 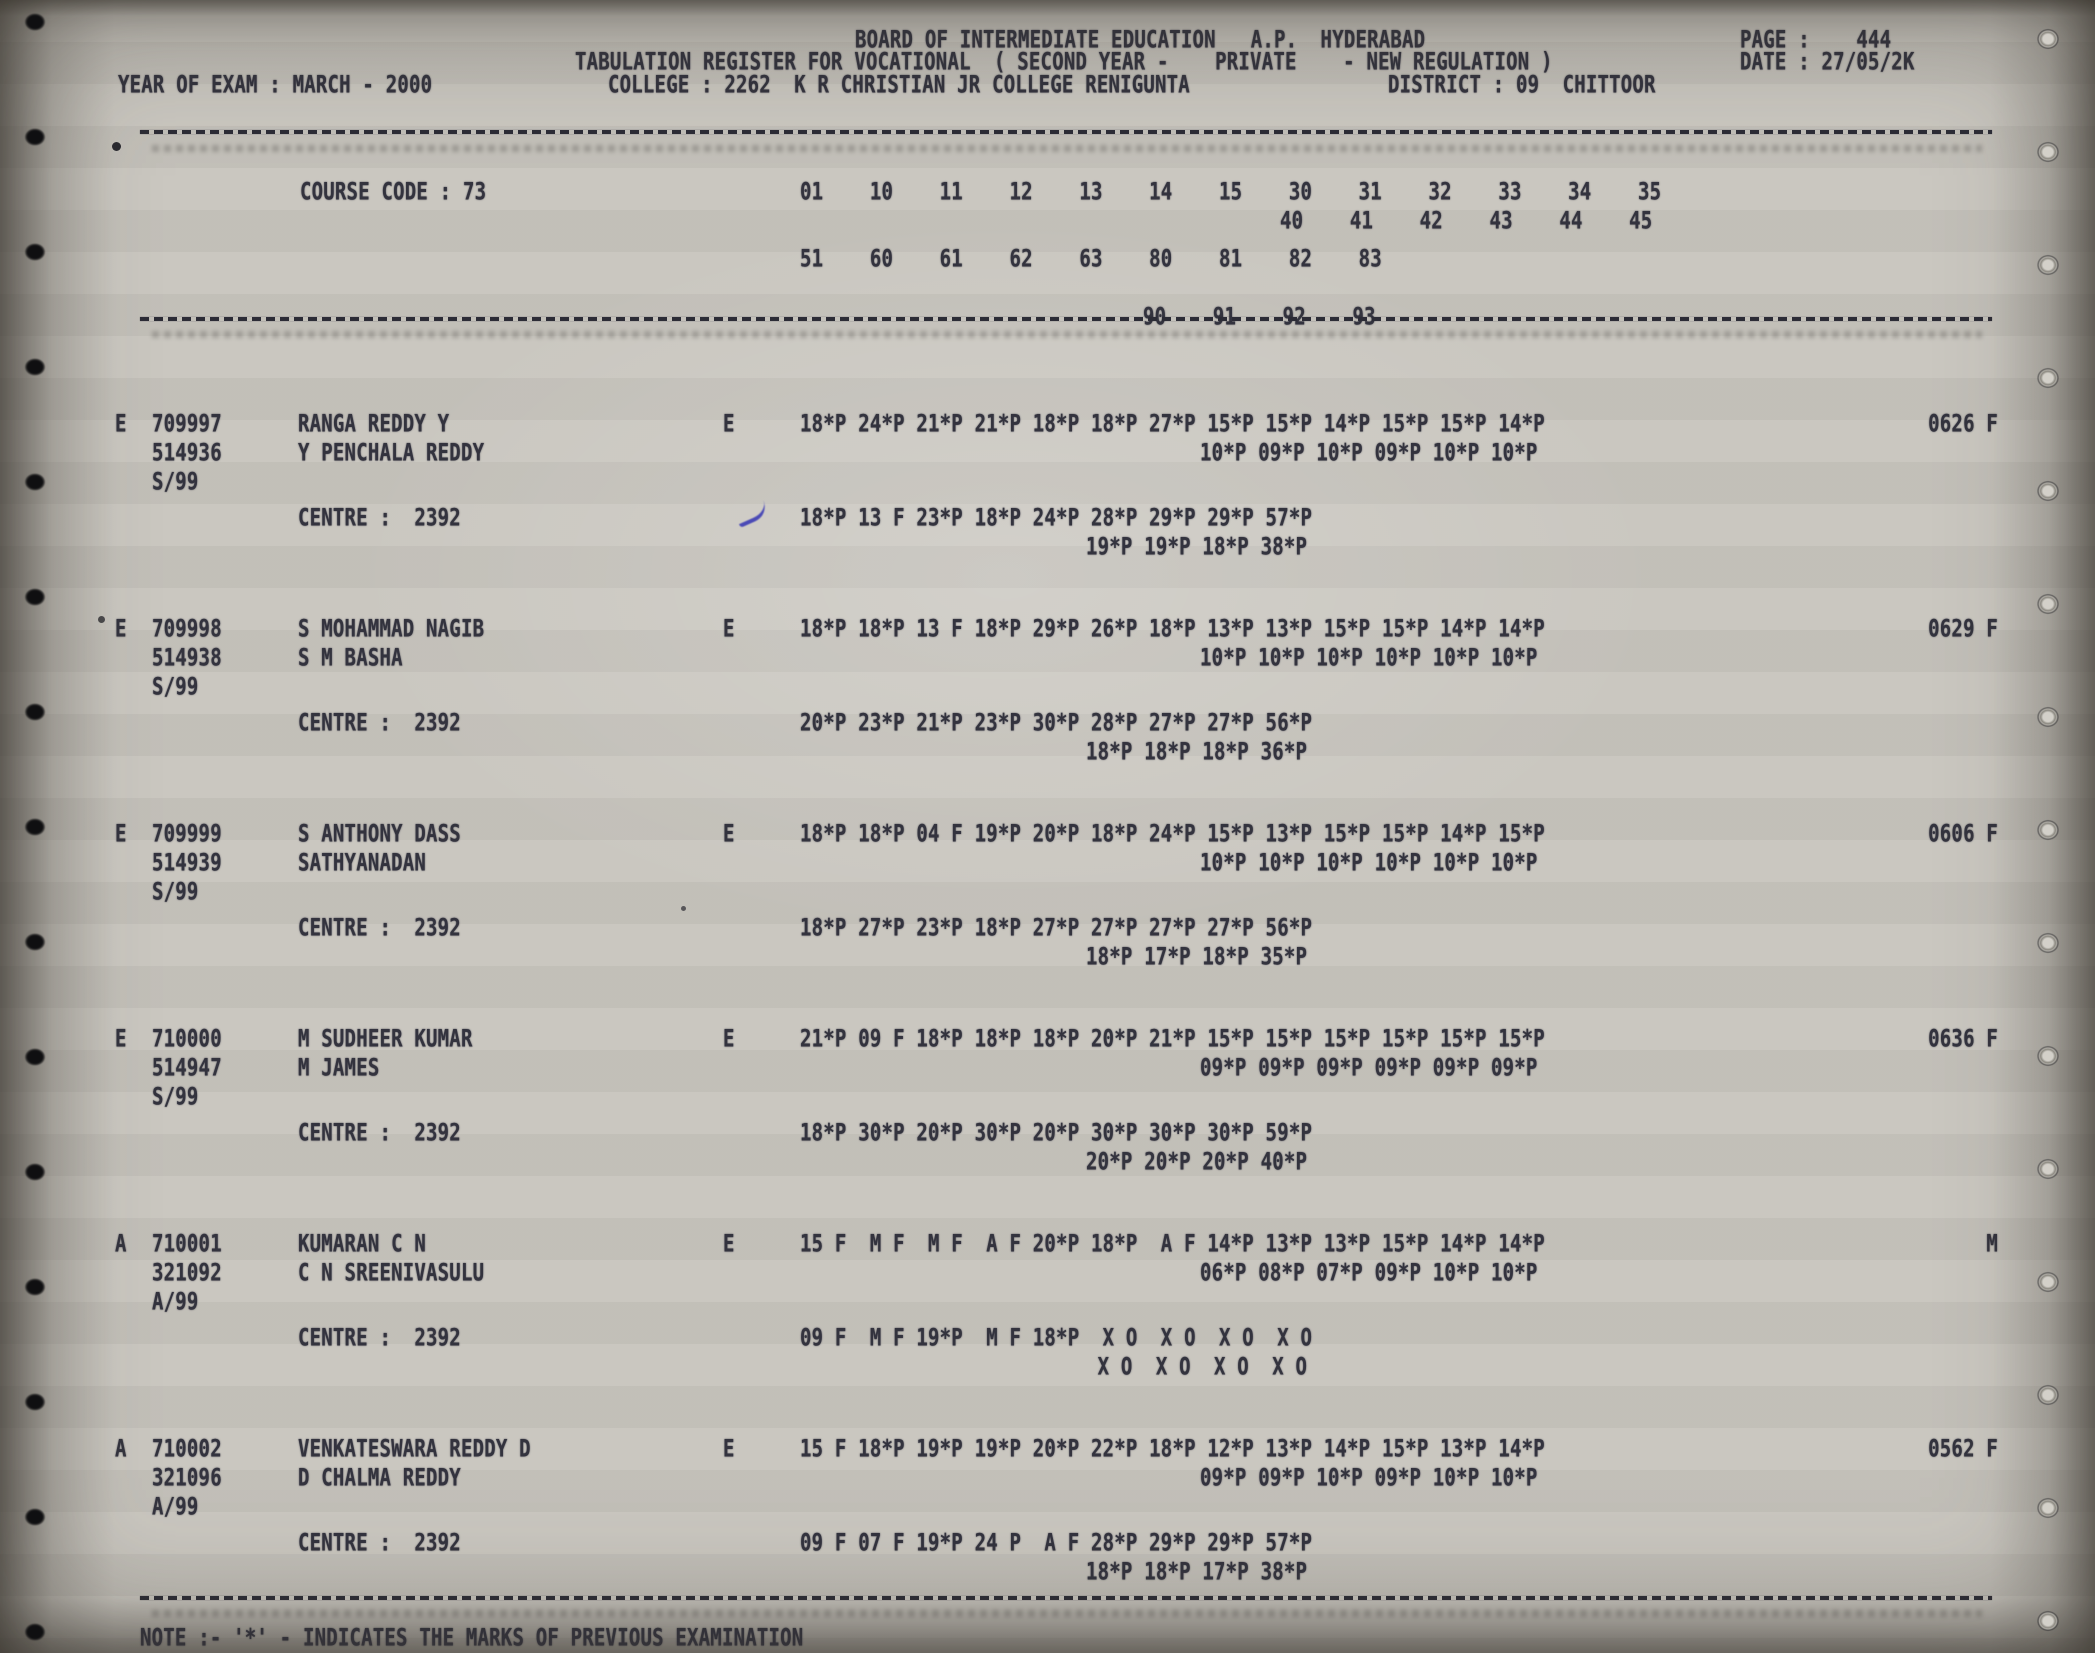 What do you see at coordinates (379, 834) in the screenshot?
I see `student-name: S ANTHONY DASS` at bounding box center [379, 834].